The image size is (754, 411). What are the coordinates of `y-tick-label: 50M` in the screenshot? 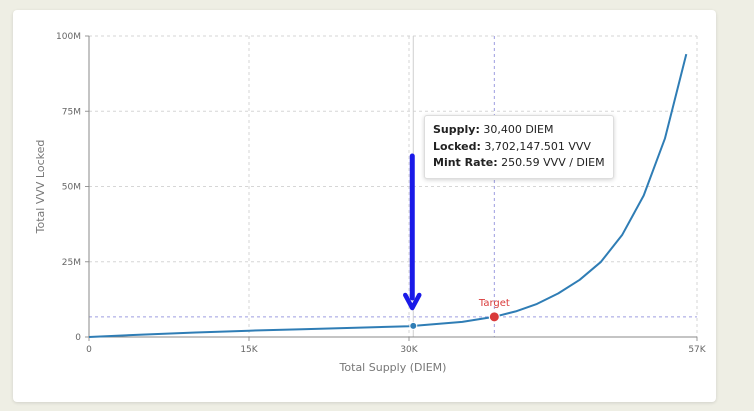 It's located at (71, 188).